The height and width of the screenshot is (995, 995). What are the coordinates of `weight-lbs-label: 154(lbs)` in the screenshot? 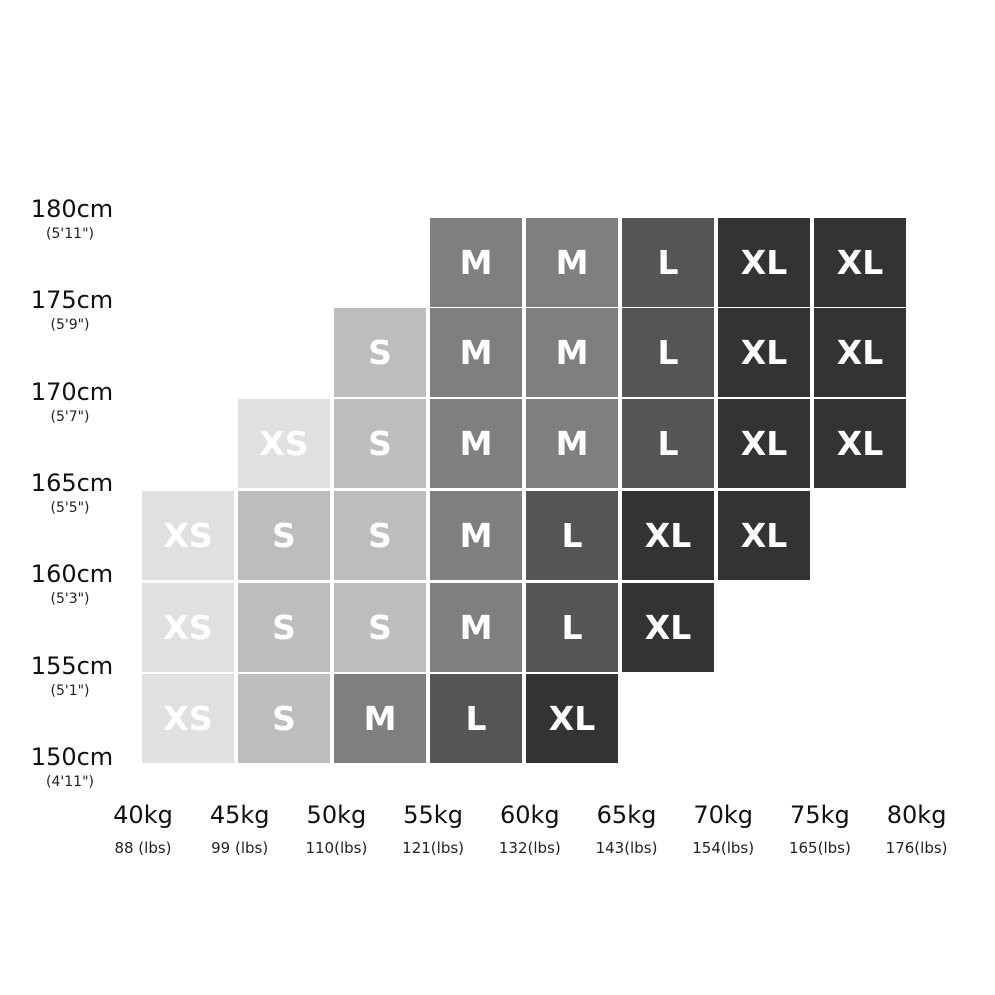 It's located at (723, 848).